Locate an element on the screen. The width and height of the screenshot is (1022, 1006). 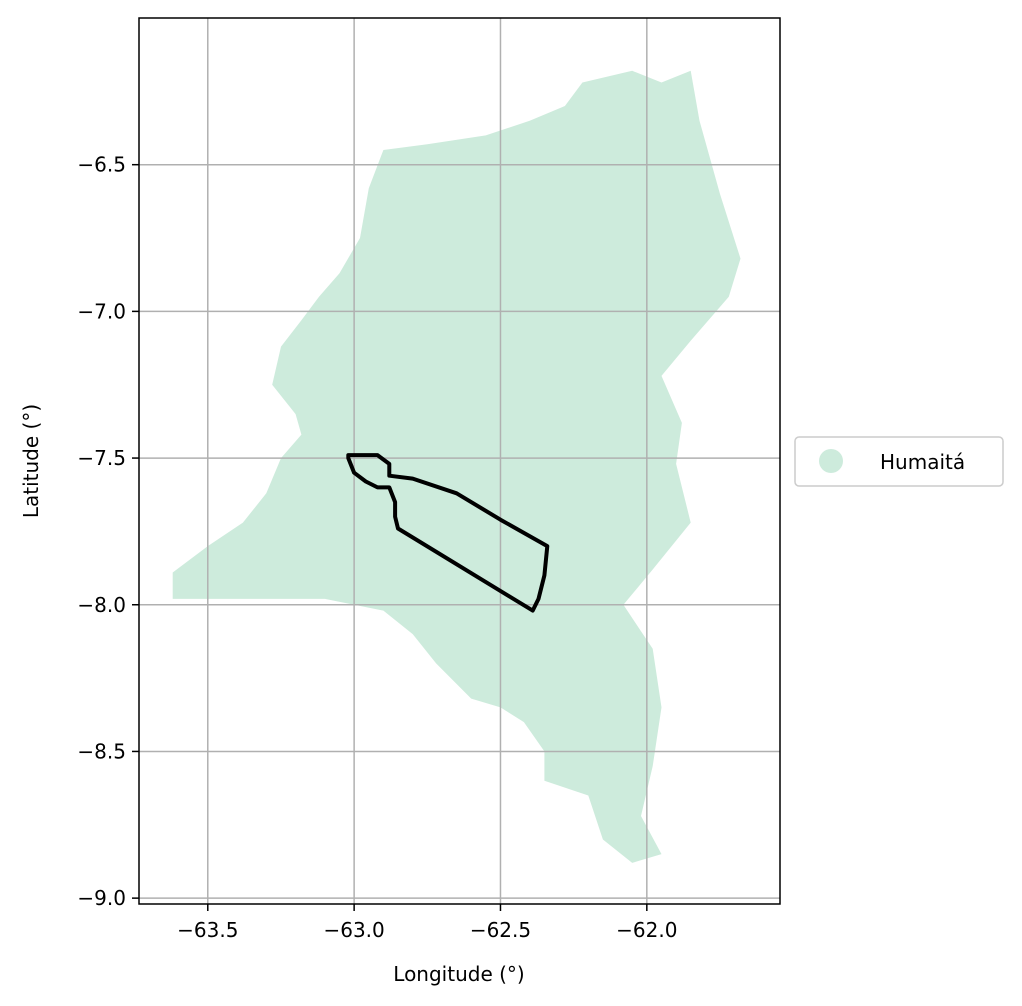
x-axis-title: Longitude (°) is located at coordinates (458, 974).